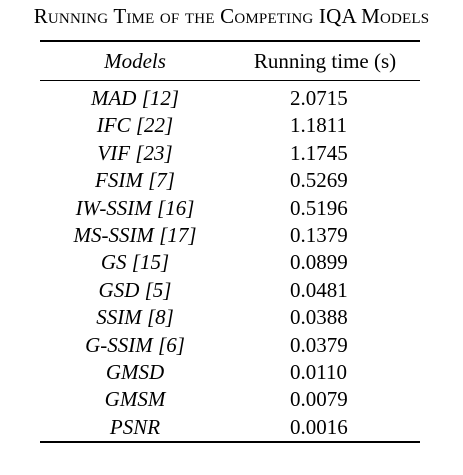 This screenshot has width=463, height=475. I want to click on table-row: IW-SSIM [16] 0.5196, so click(230, 208).